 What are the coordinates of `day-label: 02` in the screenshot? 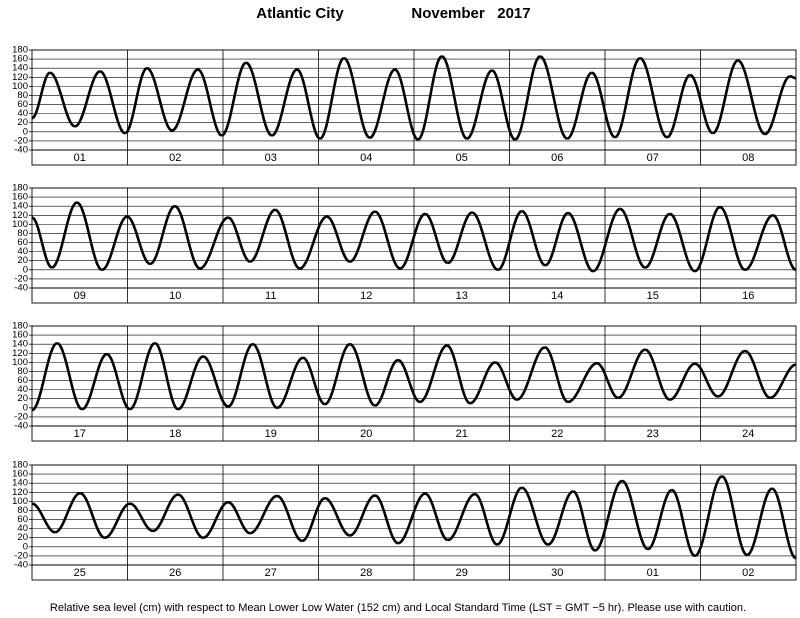 It's located at (748, 573).